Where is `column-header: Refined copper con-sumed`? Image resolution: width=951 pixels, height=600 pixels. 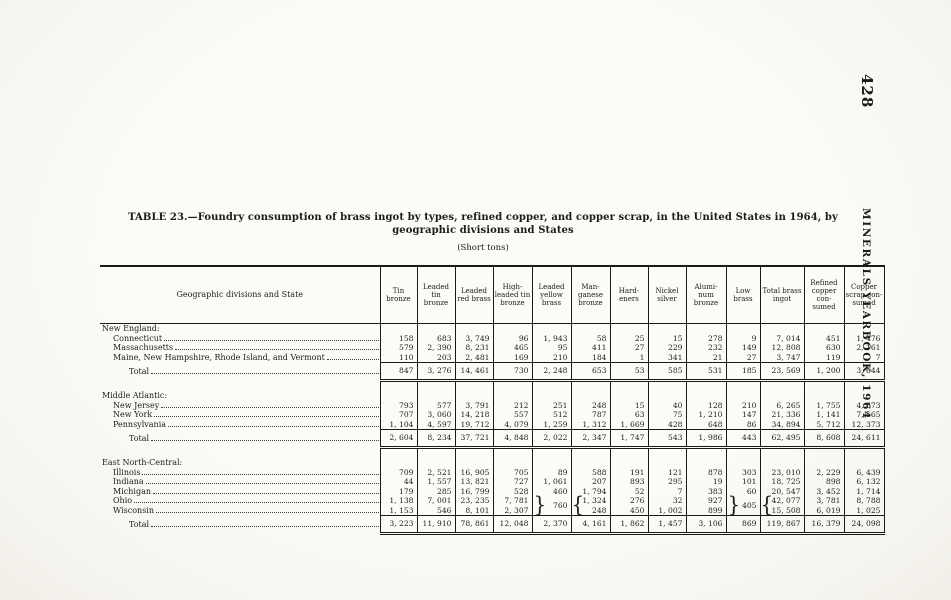 column-header: Refined copper con-sumed is located at coordinates (823, 295).